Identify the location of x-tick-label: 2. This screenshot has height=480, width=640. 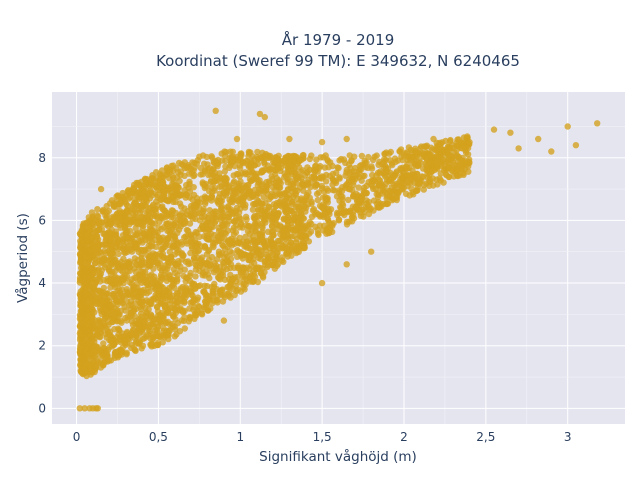
(404, 437).